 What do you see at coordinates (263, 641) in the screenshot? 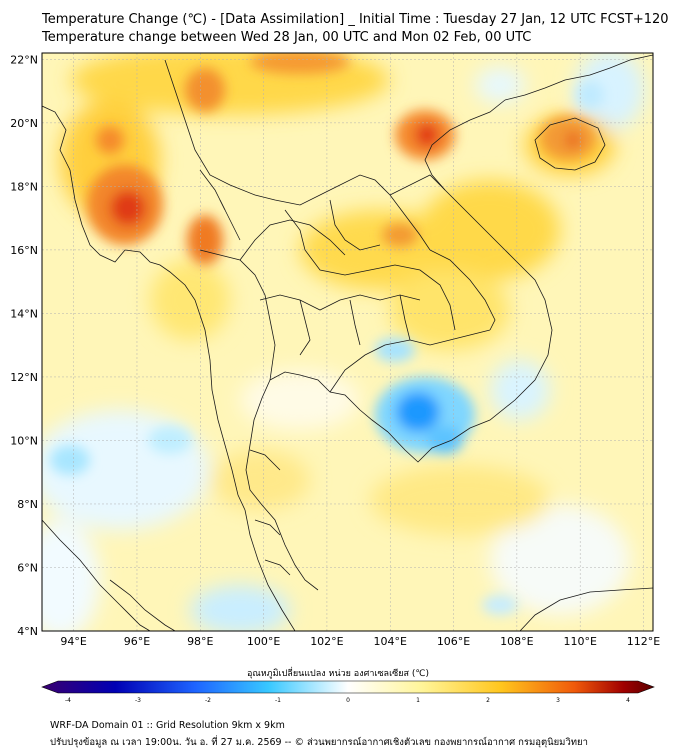
I see `lon-label: 100°E` at bounding box center [263, 641].